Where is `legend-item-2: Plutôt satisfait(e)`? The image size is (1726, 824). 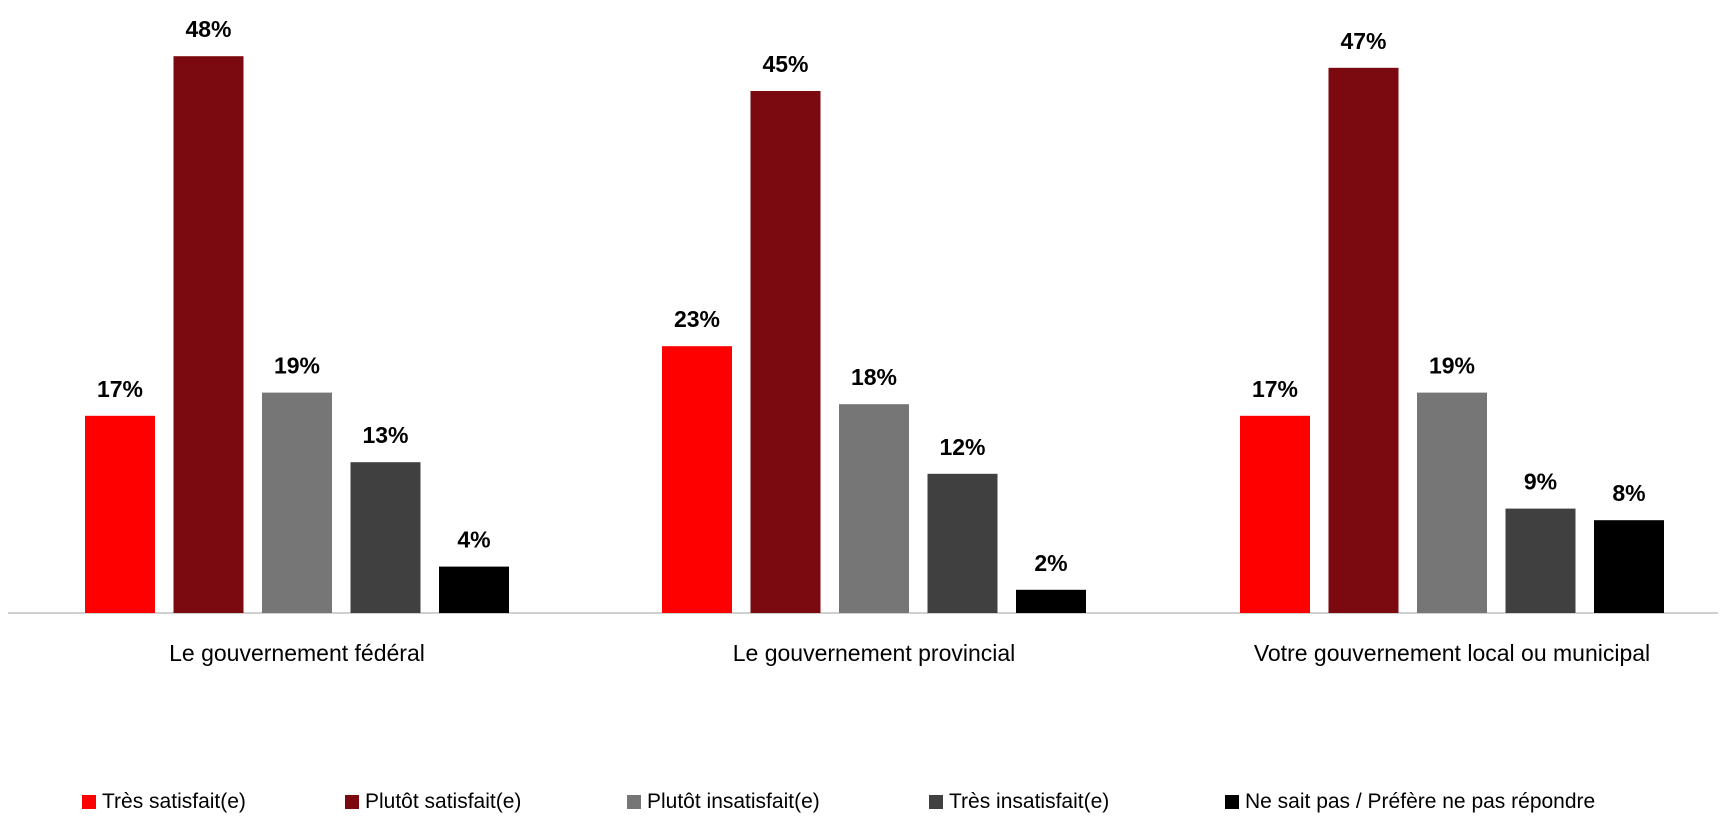
legend-item-2: Plutôt satisfait(e) is located at coordinates (433, 802).